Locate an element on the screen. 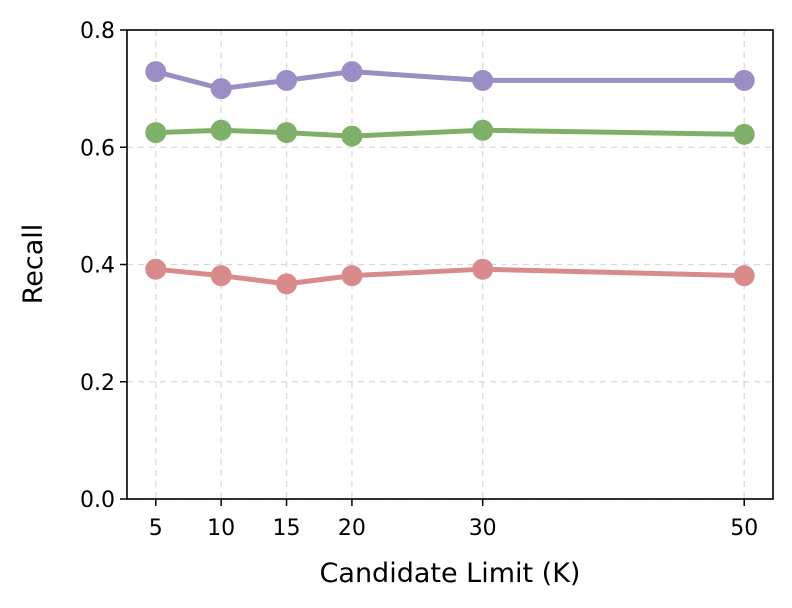  x-tick-label: 50 is located at coordinates (744, 528).